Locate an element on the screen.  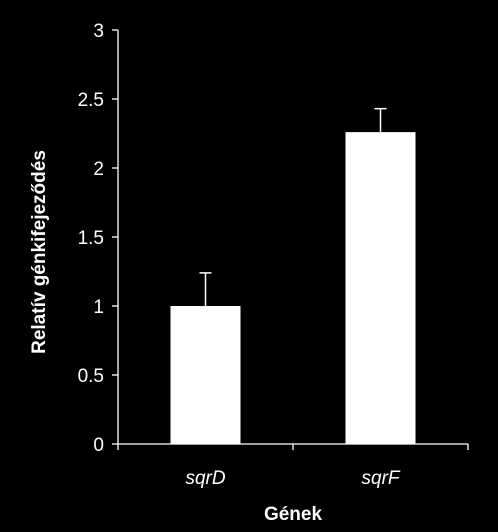
x-tick-label: sqrF is located at coordinates (381, 478).